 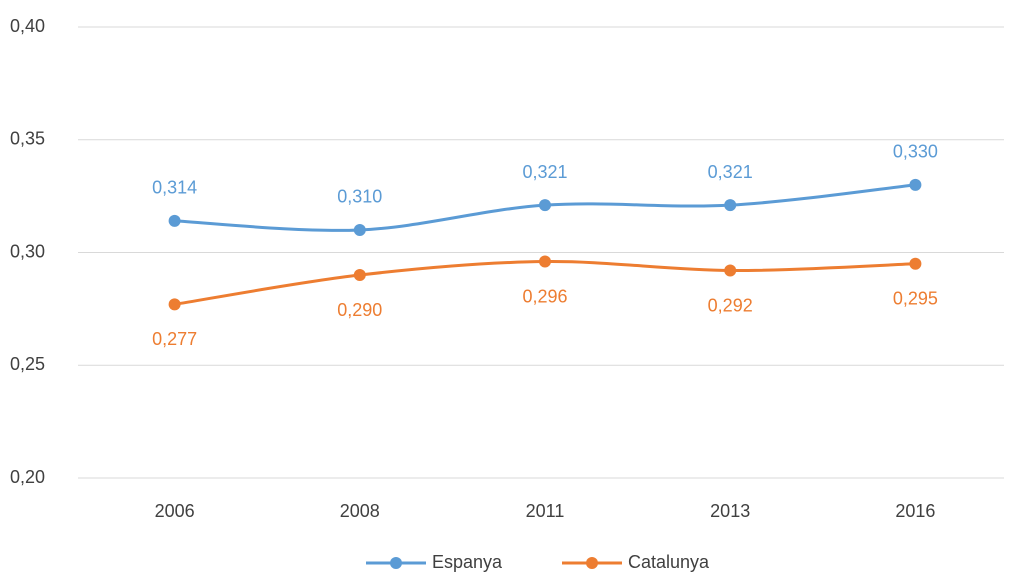 What do you see at coordinates (174, 188) in the screenshot?
I see `data-label: 0,314` at bounding box center [174, 188].